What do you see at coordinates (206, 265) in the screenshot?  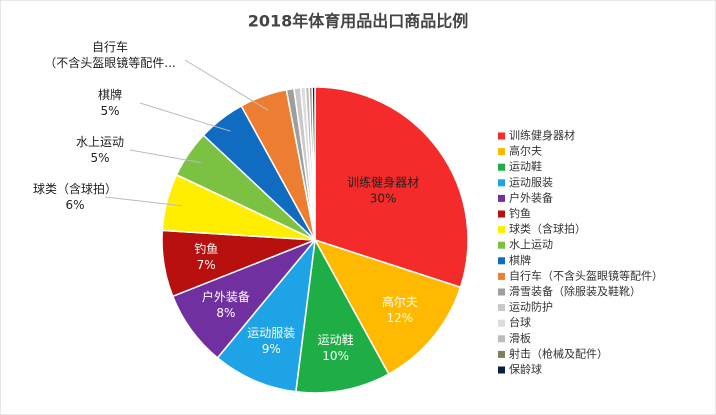 I see `label-value: 7%` at bounding box center [206, 265].